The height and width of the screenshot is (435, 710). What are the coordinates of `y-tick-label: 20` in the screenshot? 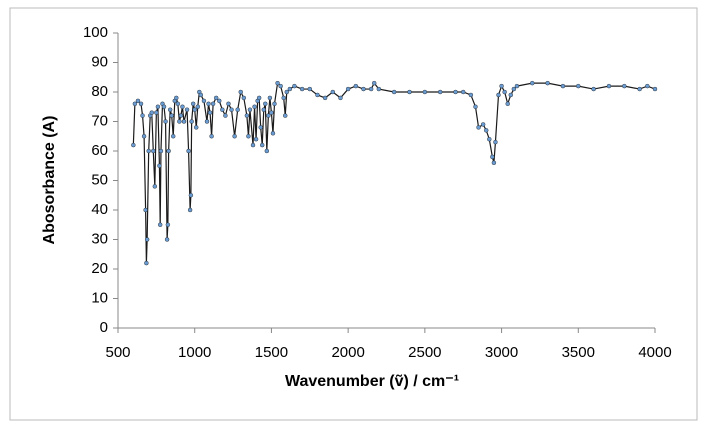 It's located at (99, 268).